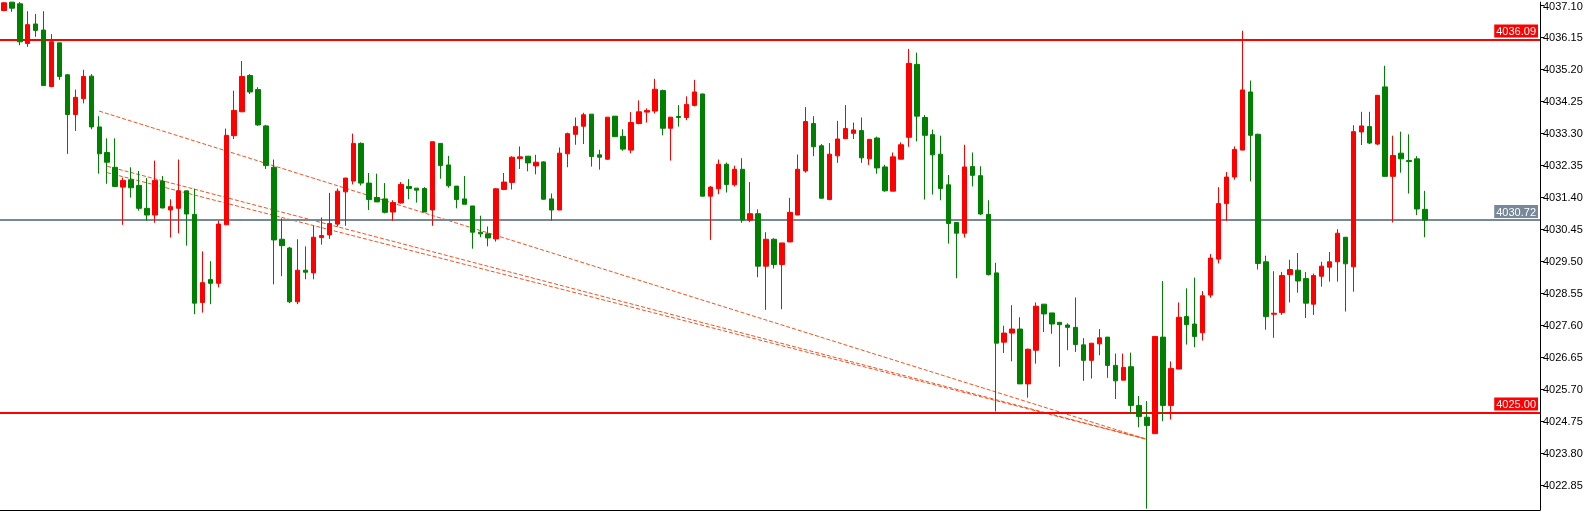 The height and width of the screenshot is (524, 1594). Describe the element at coordinates (1563, 133) in the screenshot. I see `y-tick-label: 4033.30` at that location.